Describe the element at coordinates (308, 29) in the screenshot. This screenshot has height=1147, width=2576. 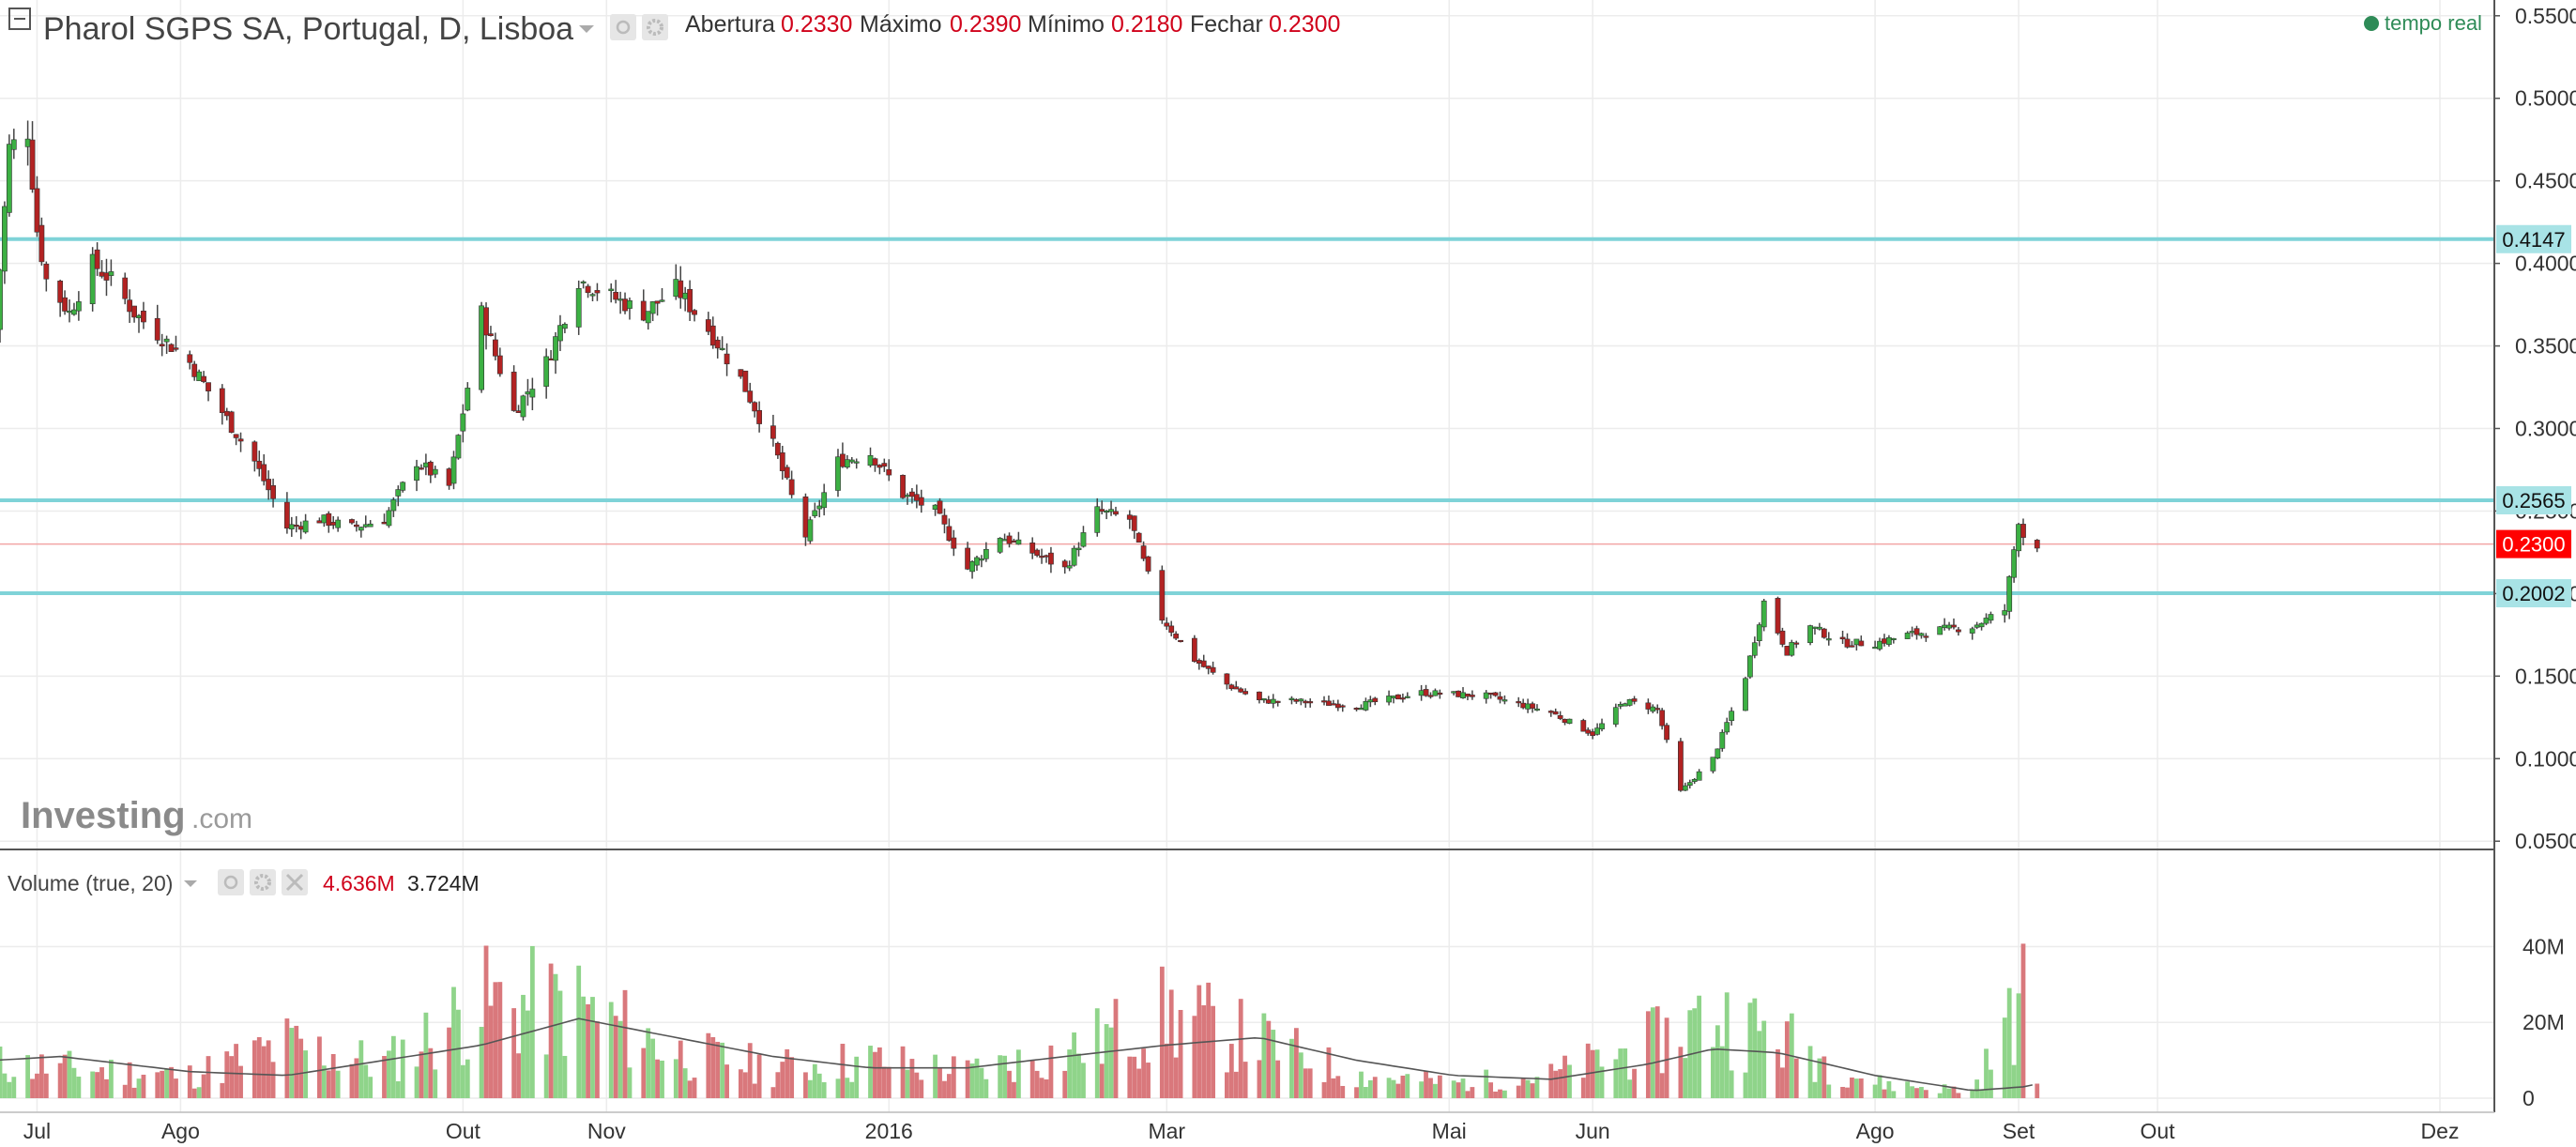
I see `chart-title: Pharol SGPS SA, Portugal, D, Lisboa` at that location.